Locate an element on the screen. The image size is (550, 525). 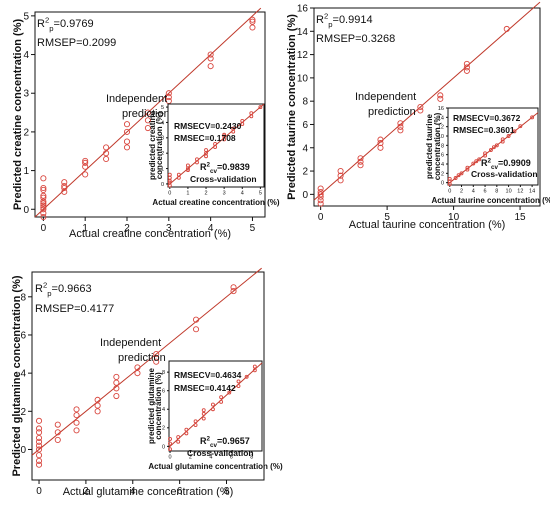
creatine-rmsep-stat: RMSEP=0.2099 is located at coordinates (76, 43).